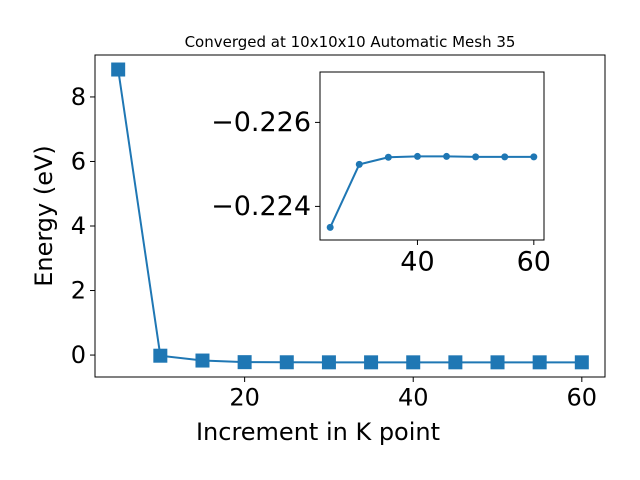  I want to click on y-tick-label: −0.226, so click(261, 122).